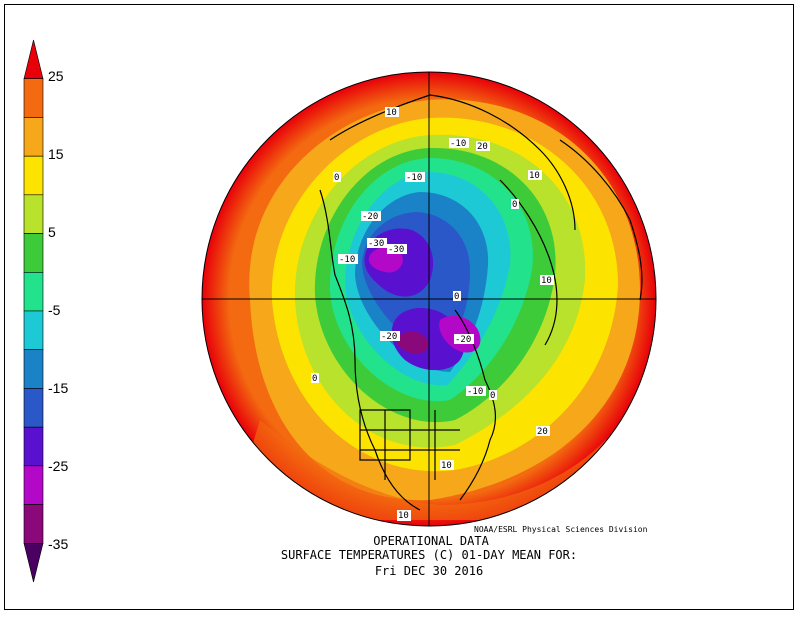 The height and width of the screenshot is (618, 800). I want to click on colorbar-label: 25, so click(56, 76).